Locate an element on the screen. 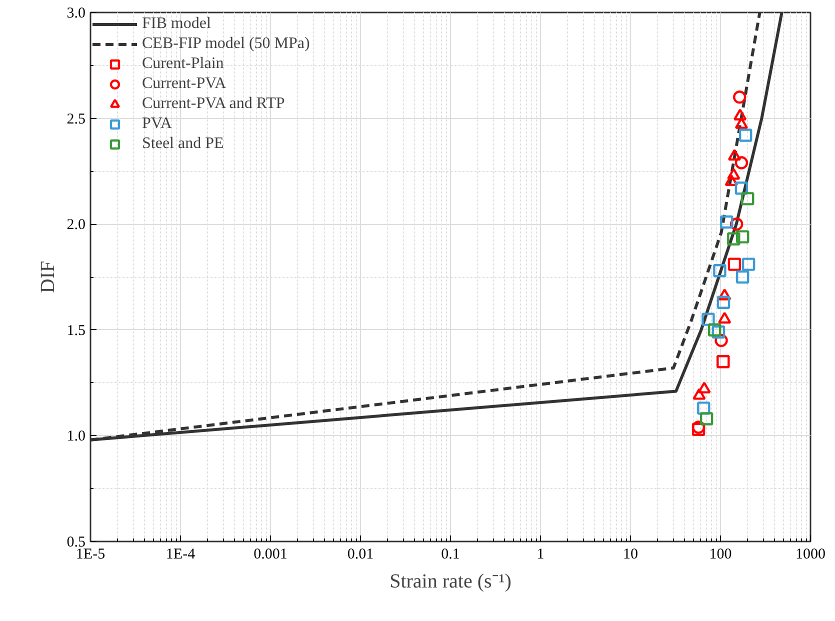 The image size is (835, 621). legend-label: PVA is located at coordinates (157, 124).